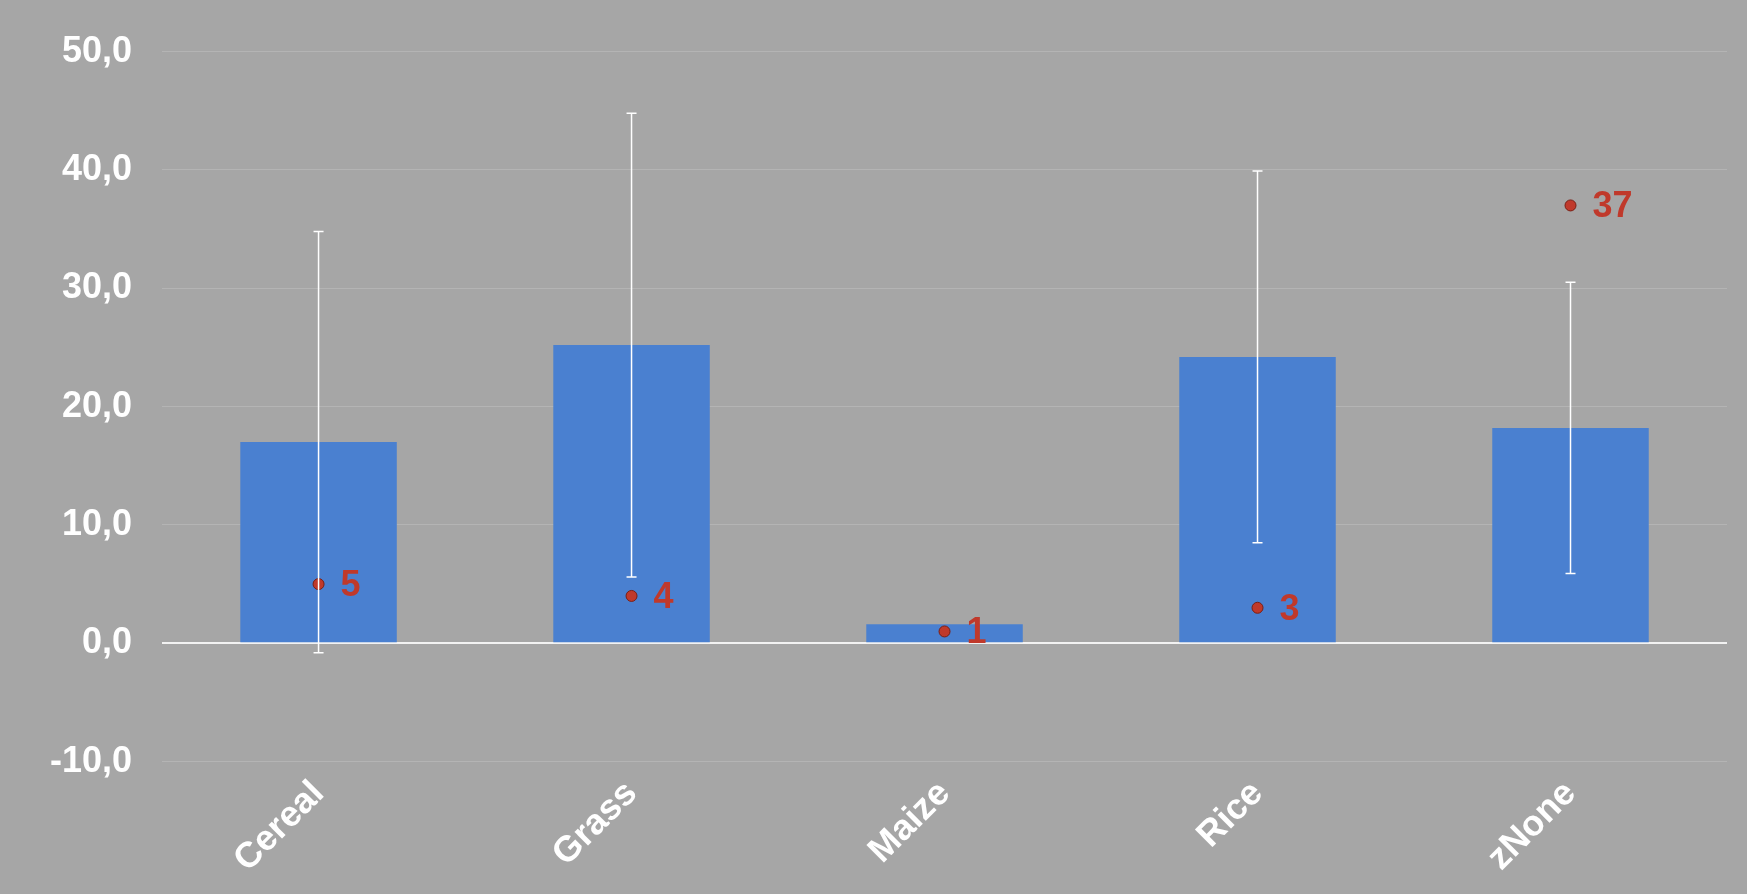 Image resolution: width=1747 pixels, height=894 pixels. What do you see at coordinates (91, 759) in the screenshot?
I see `y-tick-label: -10,0` at bounding box center [91, 759].